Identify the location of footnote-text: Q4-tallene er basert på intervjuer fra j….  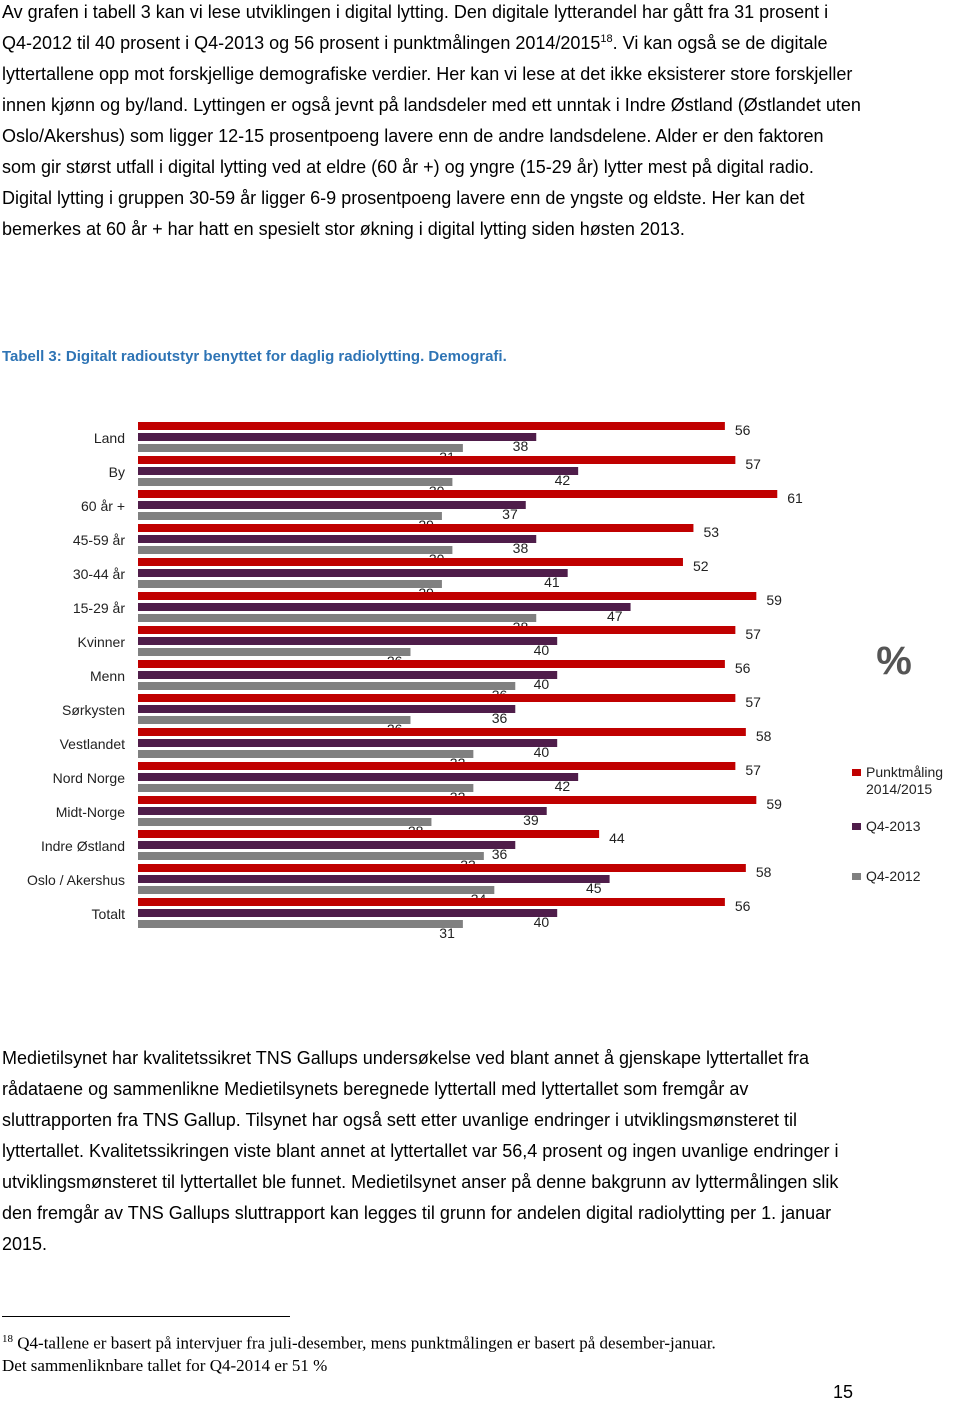
(366, 1343).